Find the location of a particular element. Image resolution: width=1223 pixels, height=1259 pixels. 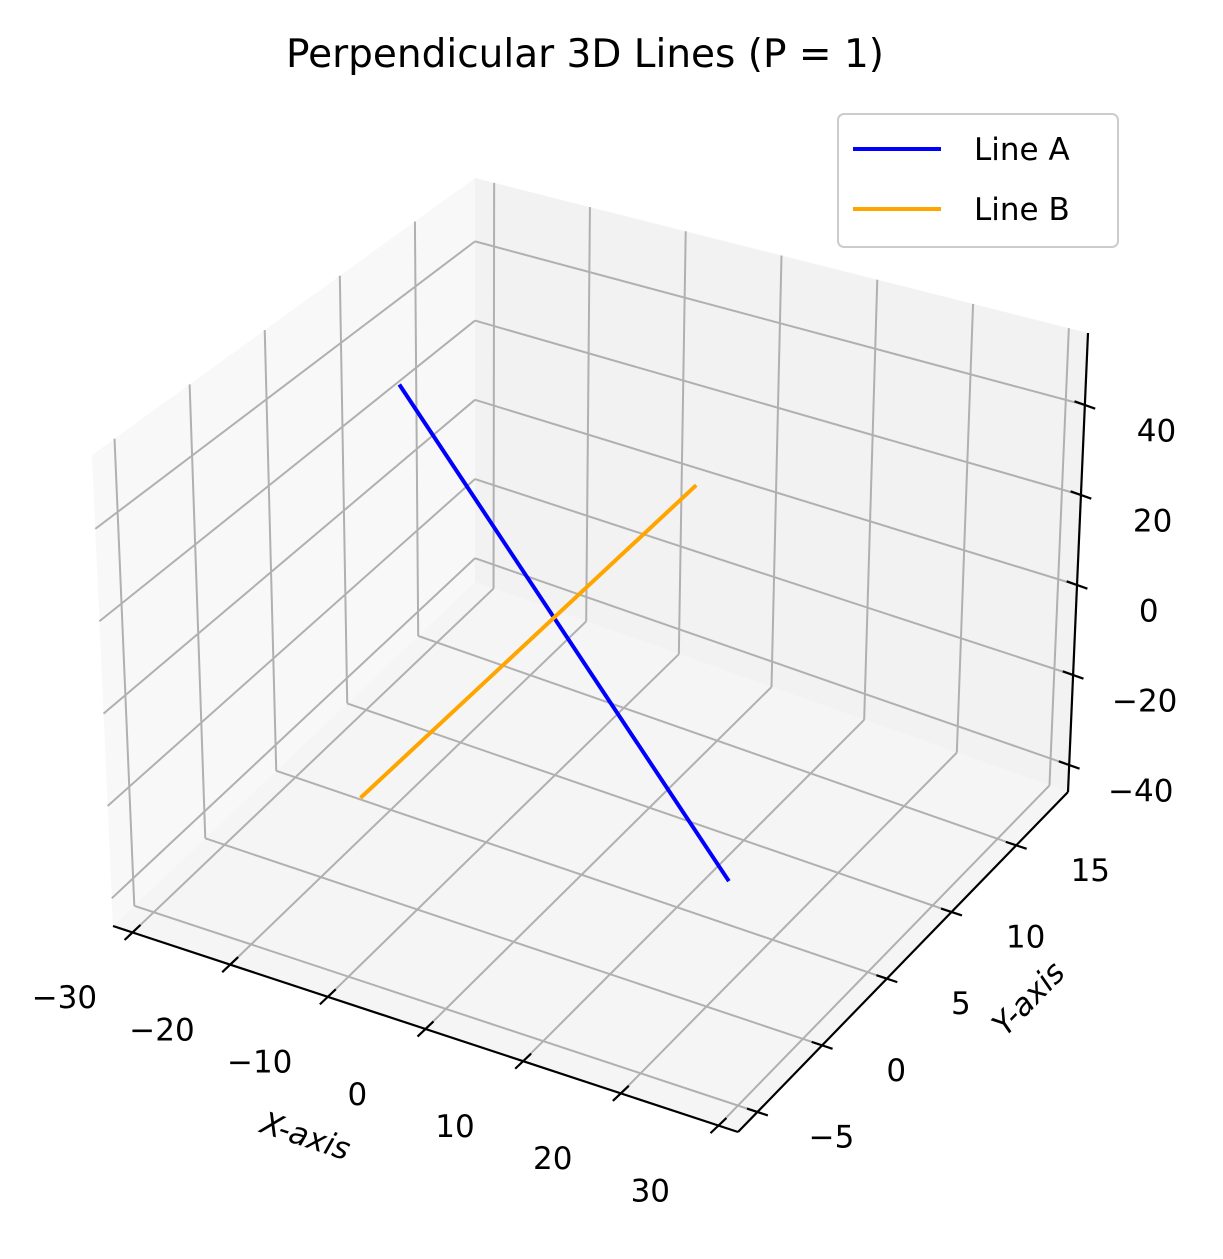

chart-title: Perpendicular 3D Lines (P = 1) is located at coordinates (585, 54).